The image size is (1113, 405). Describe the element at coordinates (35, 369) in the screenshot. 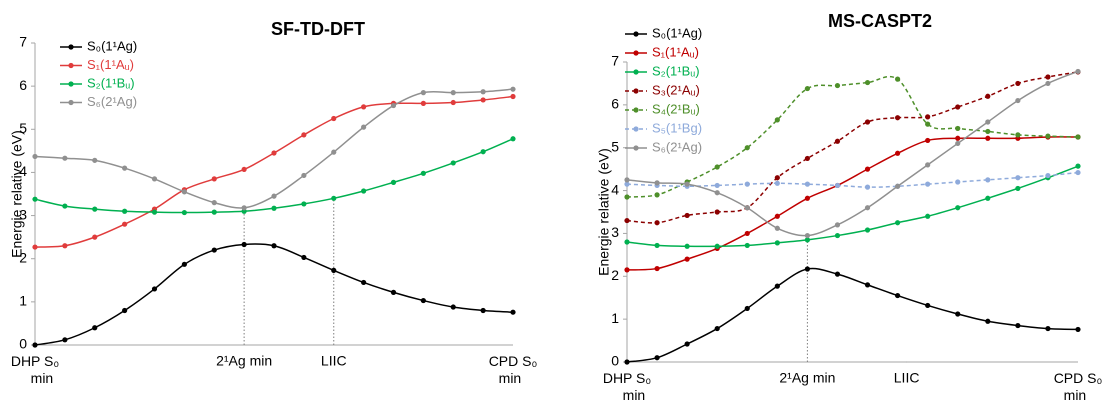

I see `x-tick-label: DHP S₀ min` at that location.